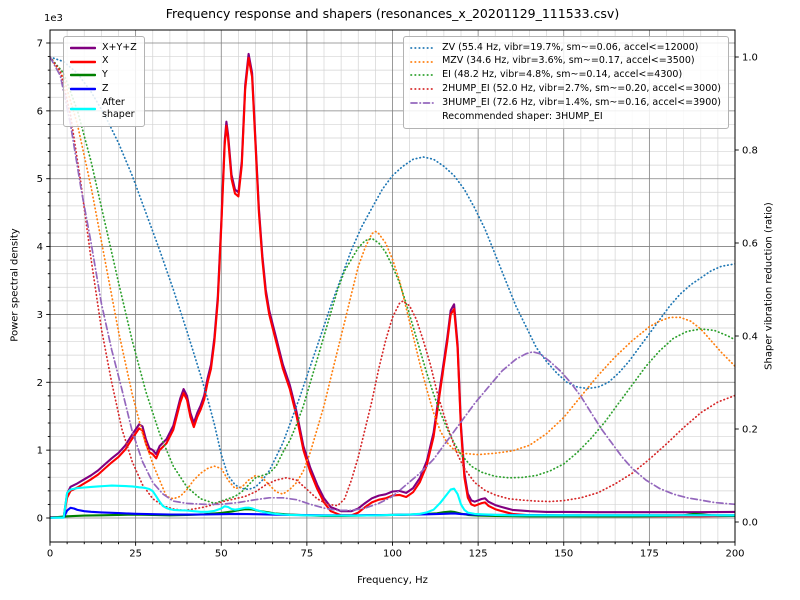 This screenshot has width=800, height=600. I want to click on x-tick-label: 100, so click(392, 554).